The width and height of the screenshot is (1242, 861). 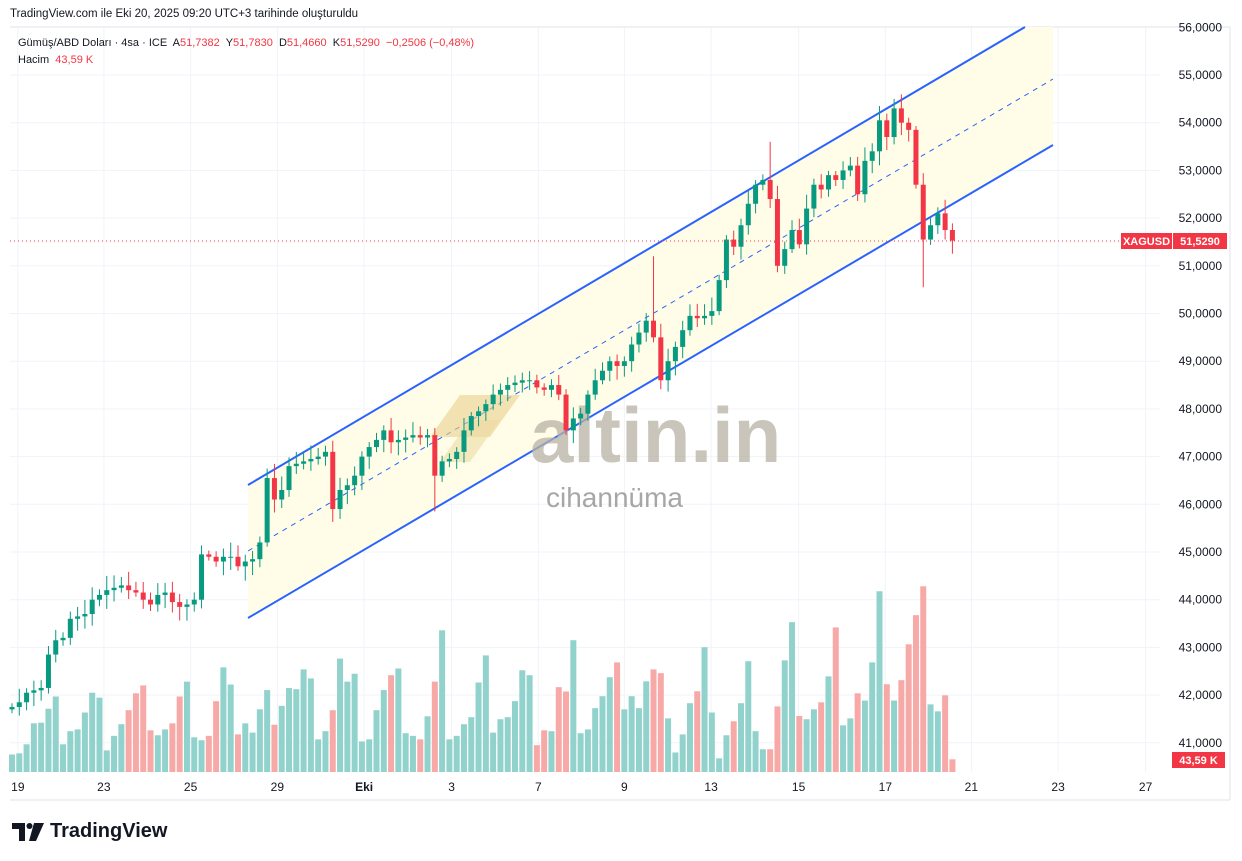 I want to click on symbol-title: Gümüş/ABD Doları · 4sa · ICE, so click(x=93, y=43).